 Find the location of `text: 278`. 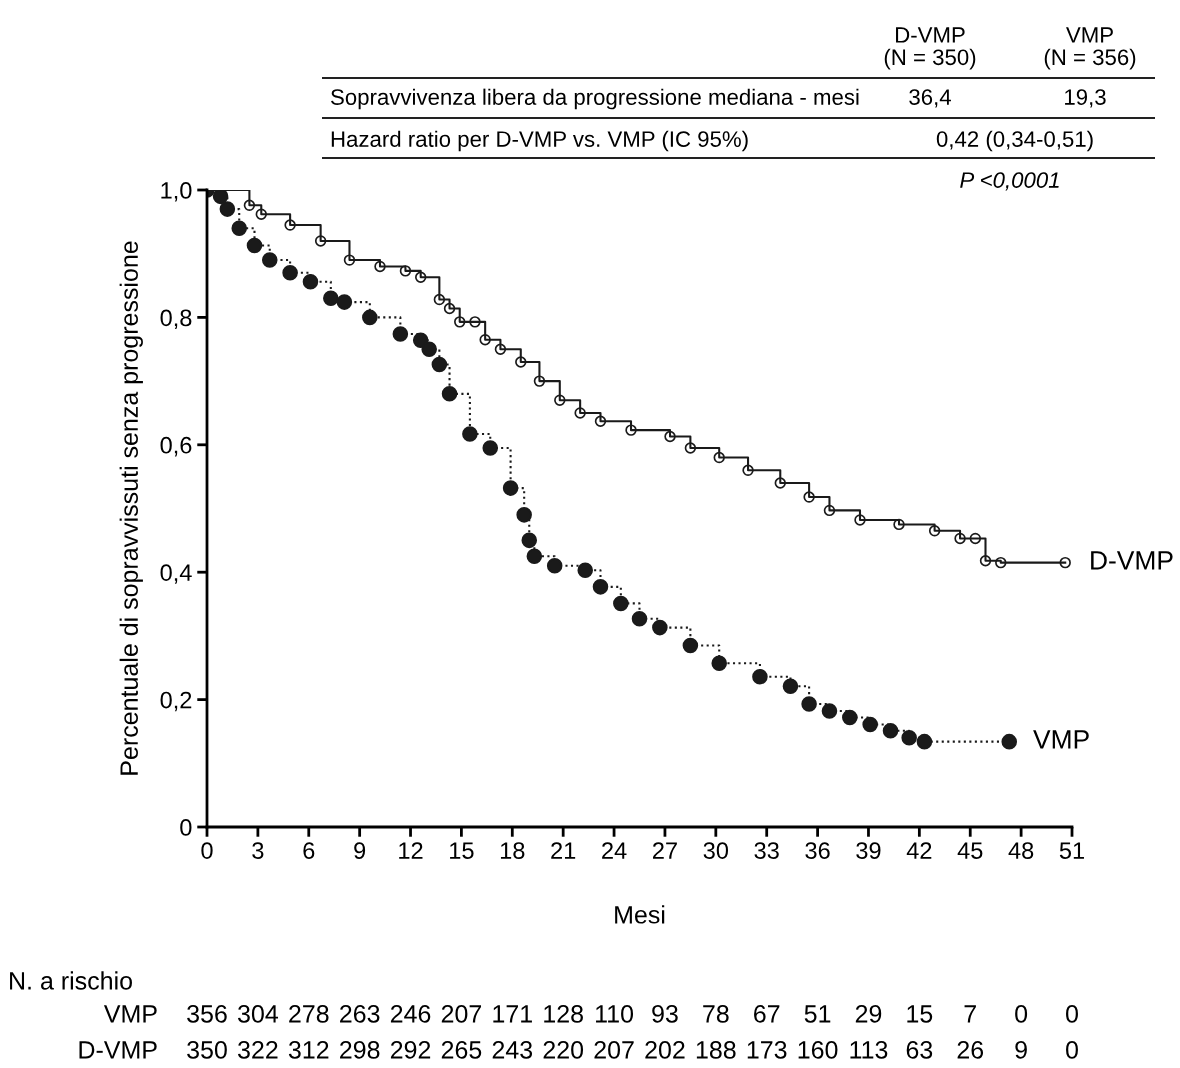

text: 278 is located at coordinates (309, 1014).